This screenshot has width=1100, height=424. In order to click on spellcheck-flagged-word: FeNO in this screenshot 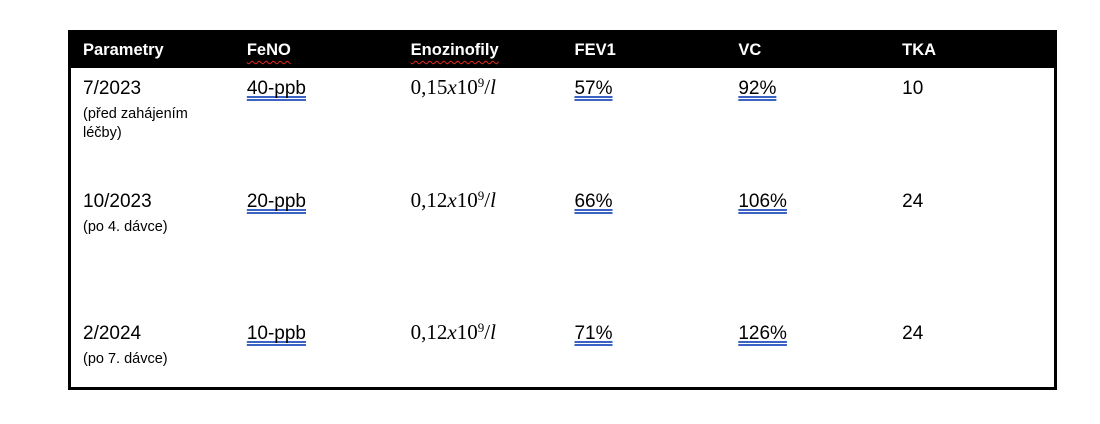, I will do `click(268, 50)`.